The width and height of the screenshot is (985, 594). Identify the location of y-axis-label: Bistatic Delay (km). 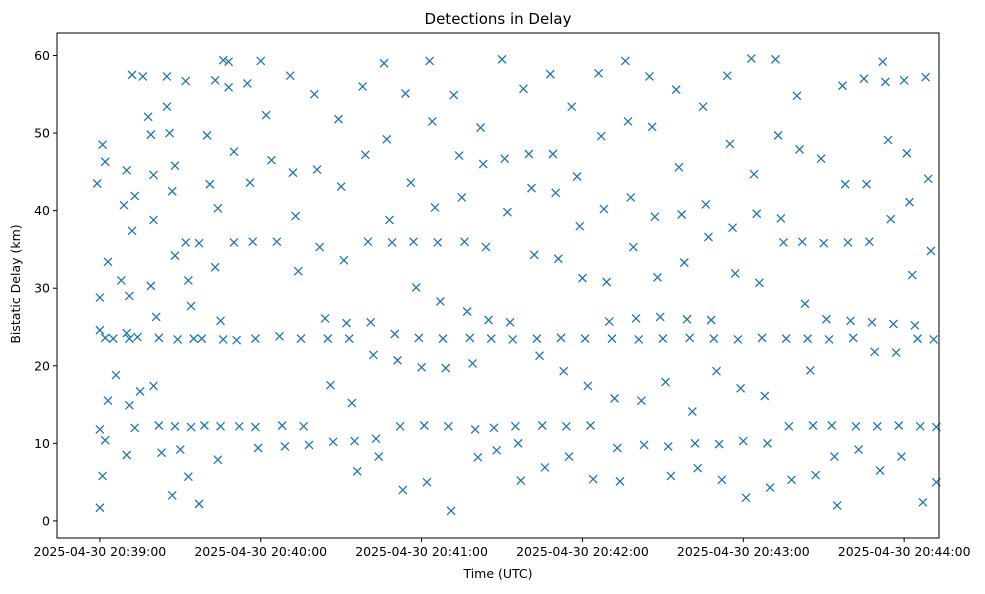
(15, 283).